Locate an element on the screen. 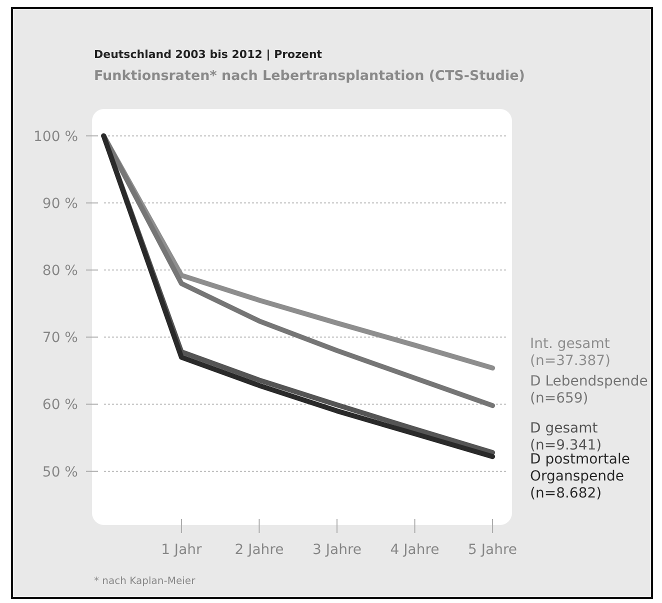 This screenshot has width=662, height=603. chart-title: Deutschland 2003 bis 2012 | Prozent is located at coordinates (208, 54).